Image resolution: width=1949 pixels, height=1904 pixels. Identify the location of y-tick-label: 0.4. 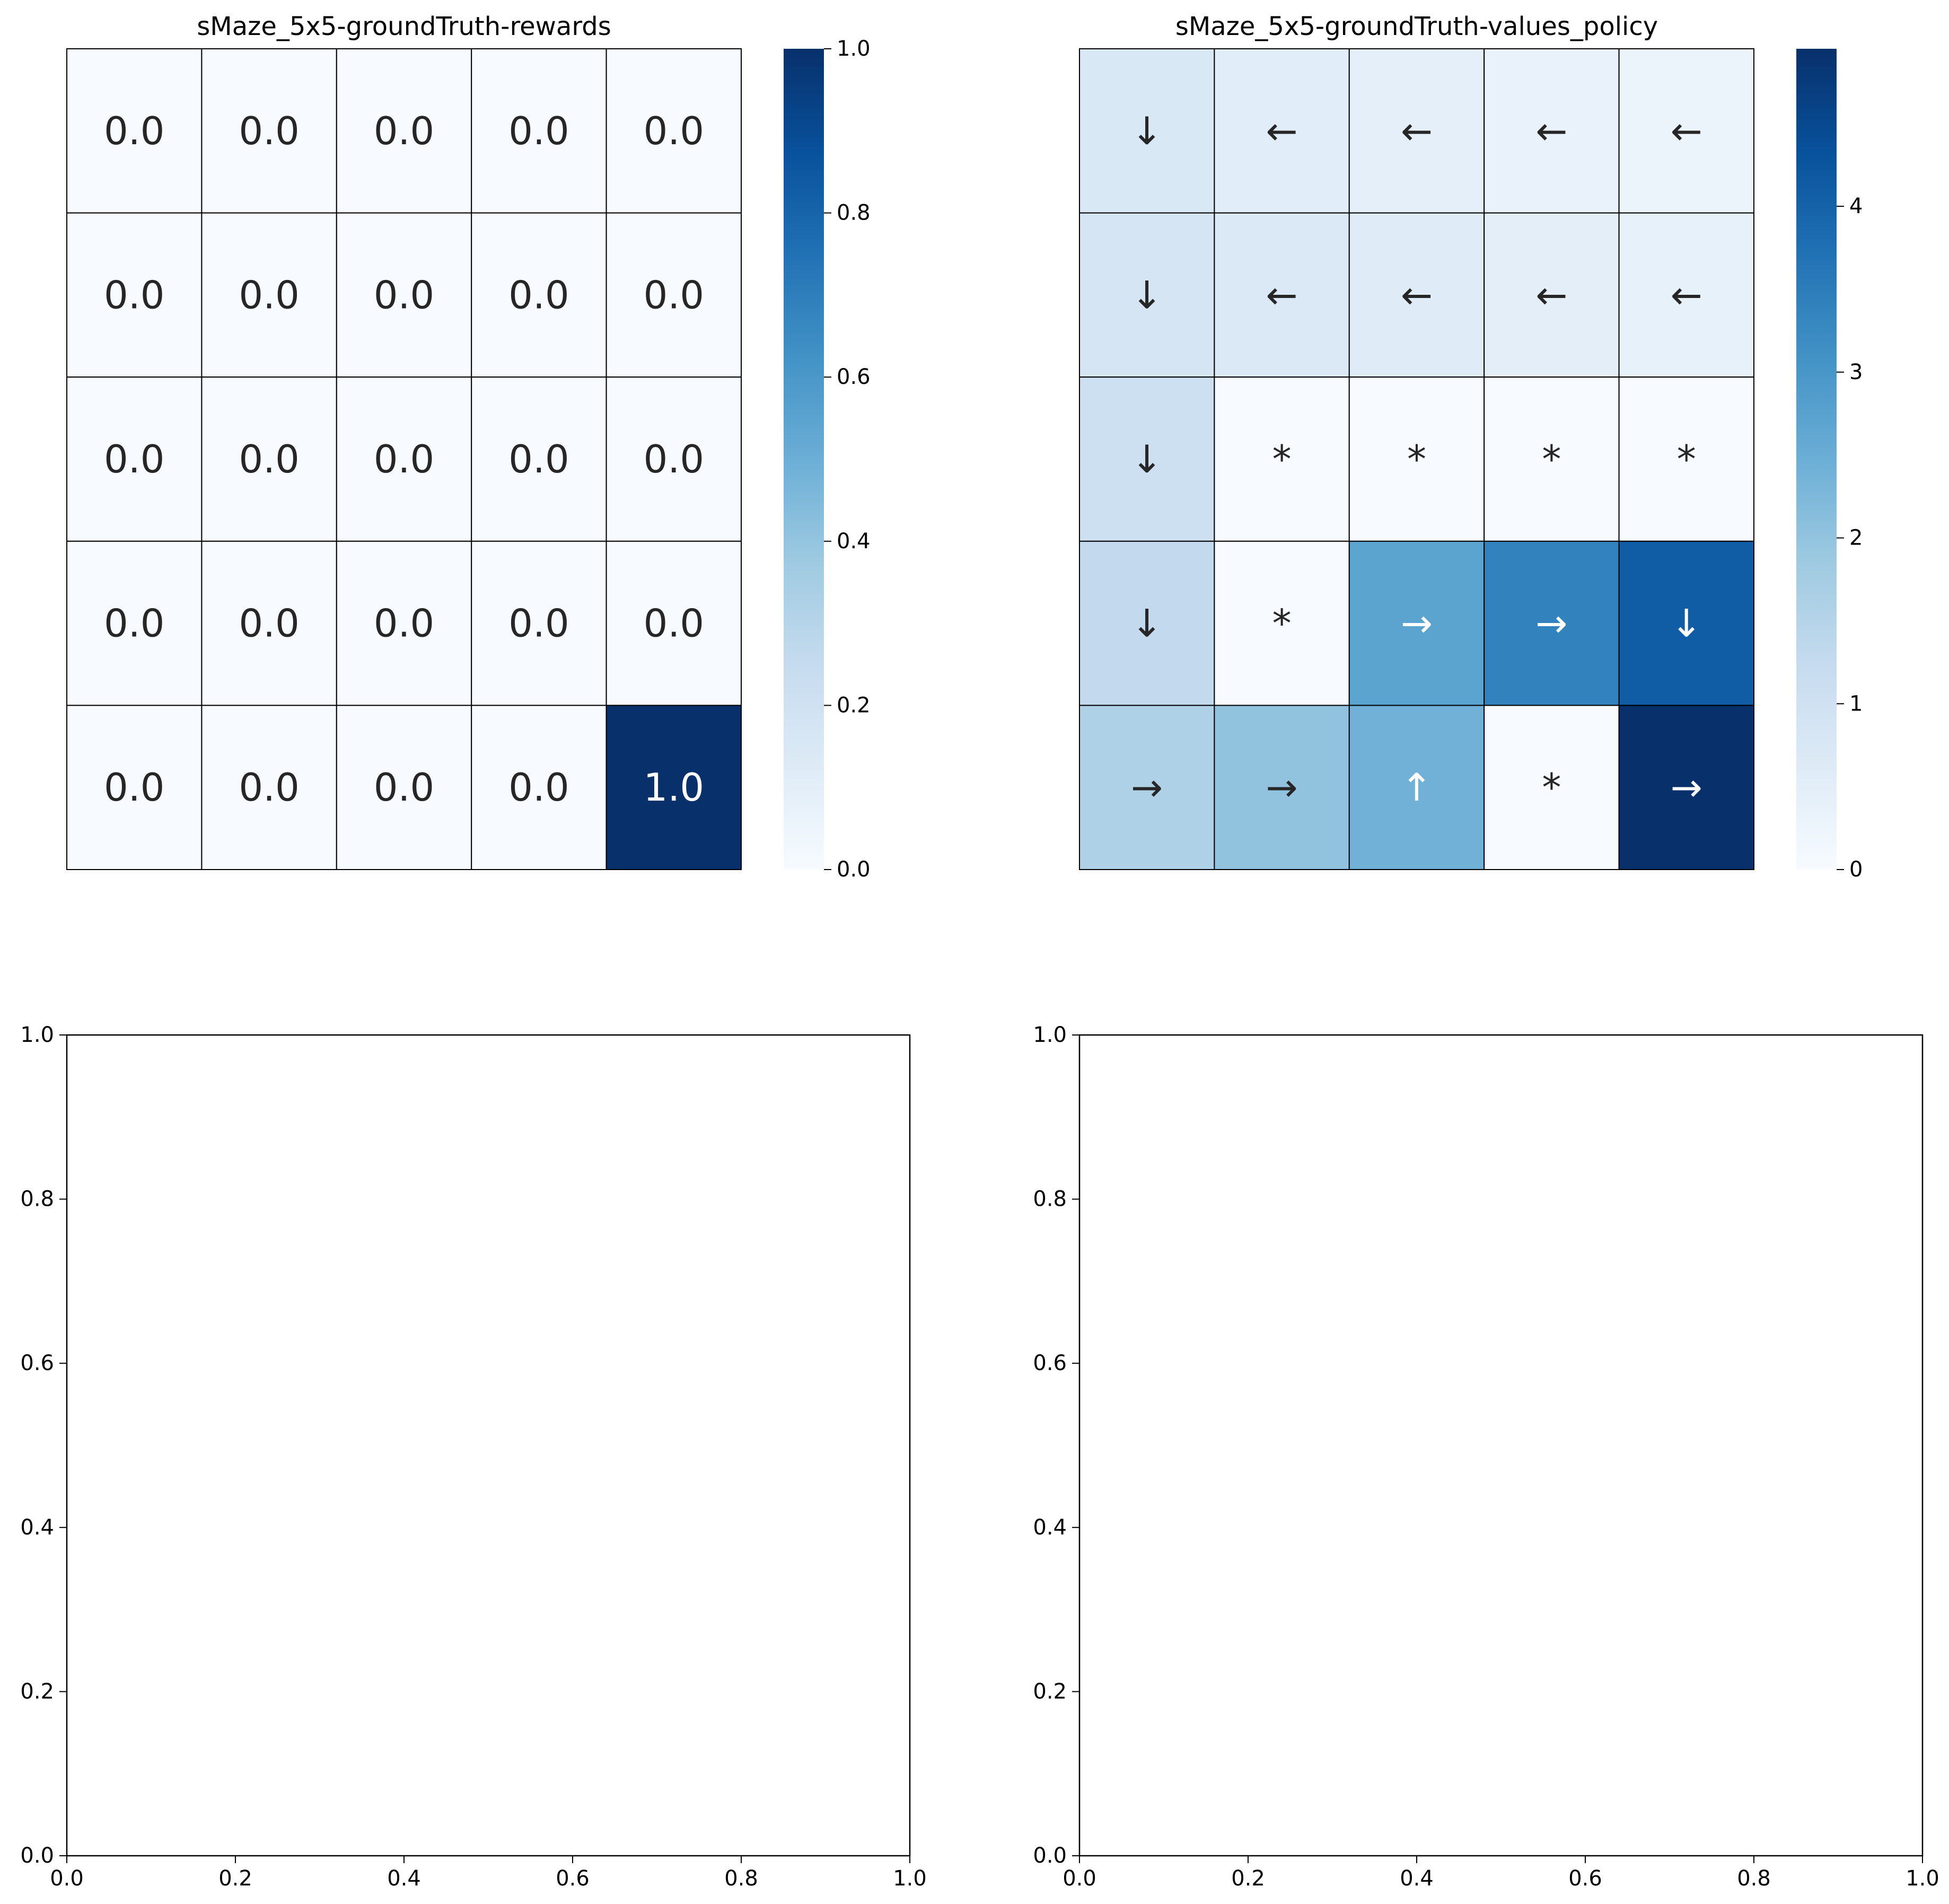
(37, 1527).